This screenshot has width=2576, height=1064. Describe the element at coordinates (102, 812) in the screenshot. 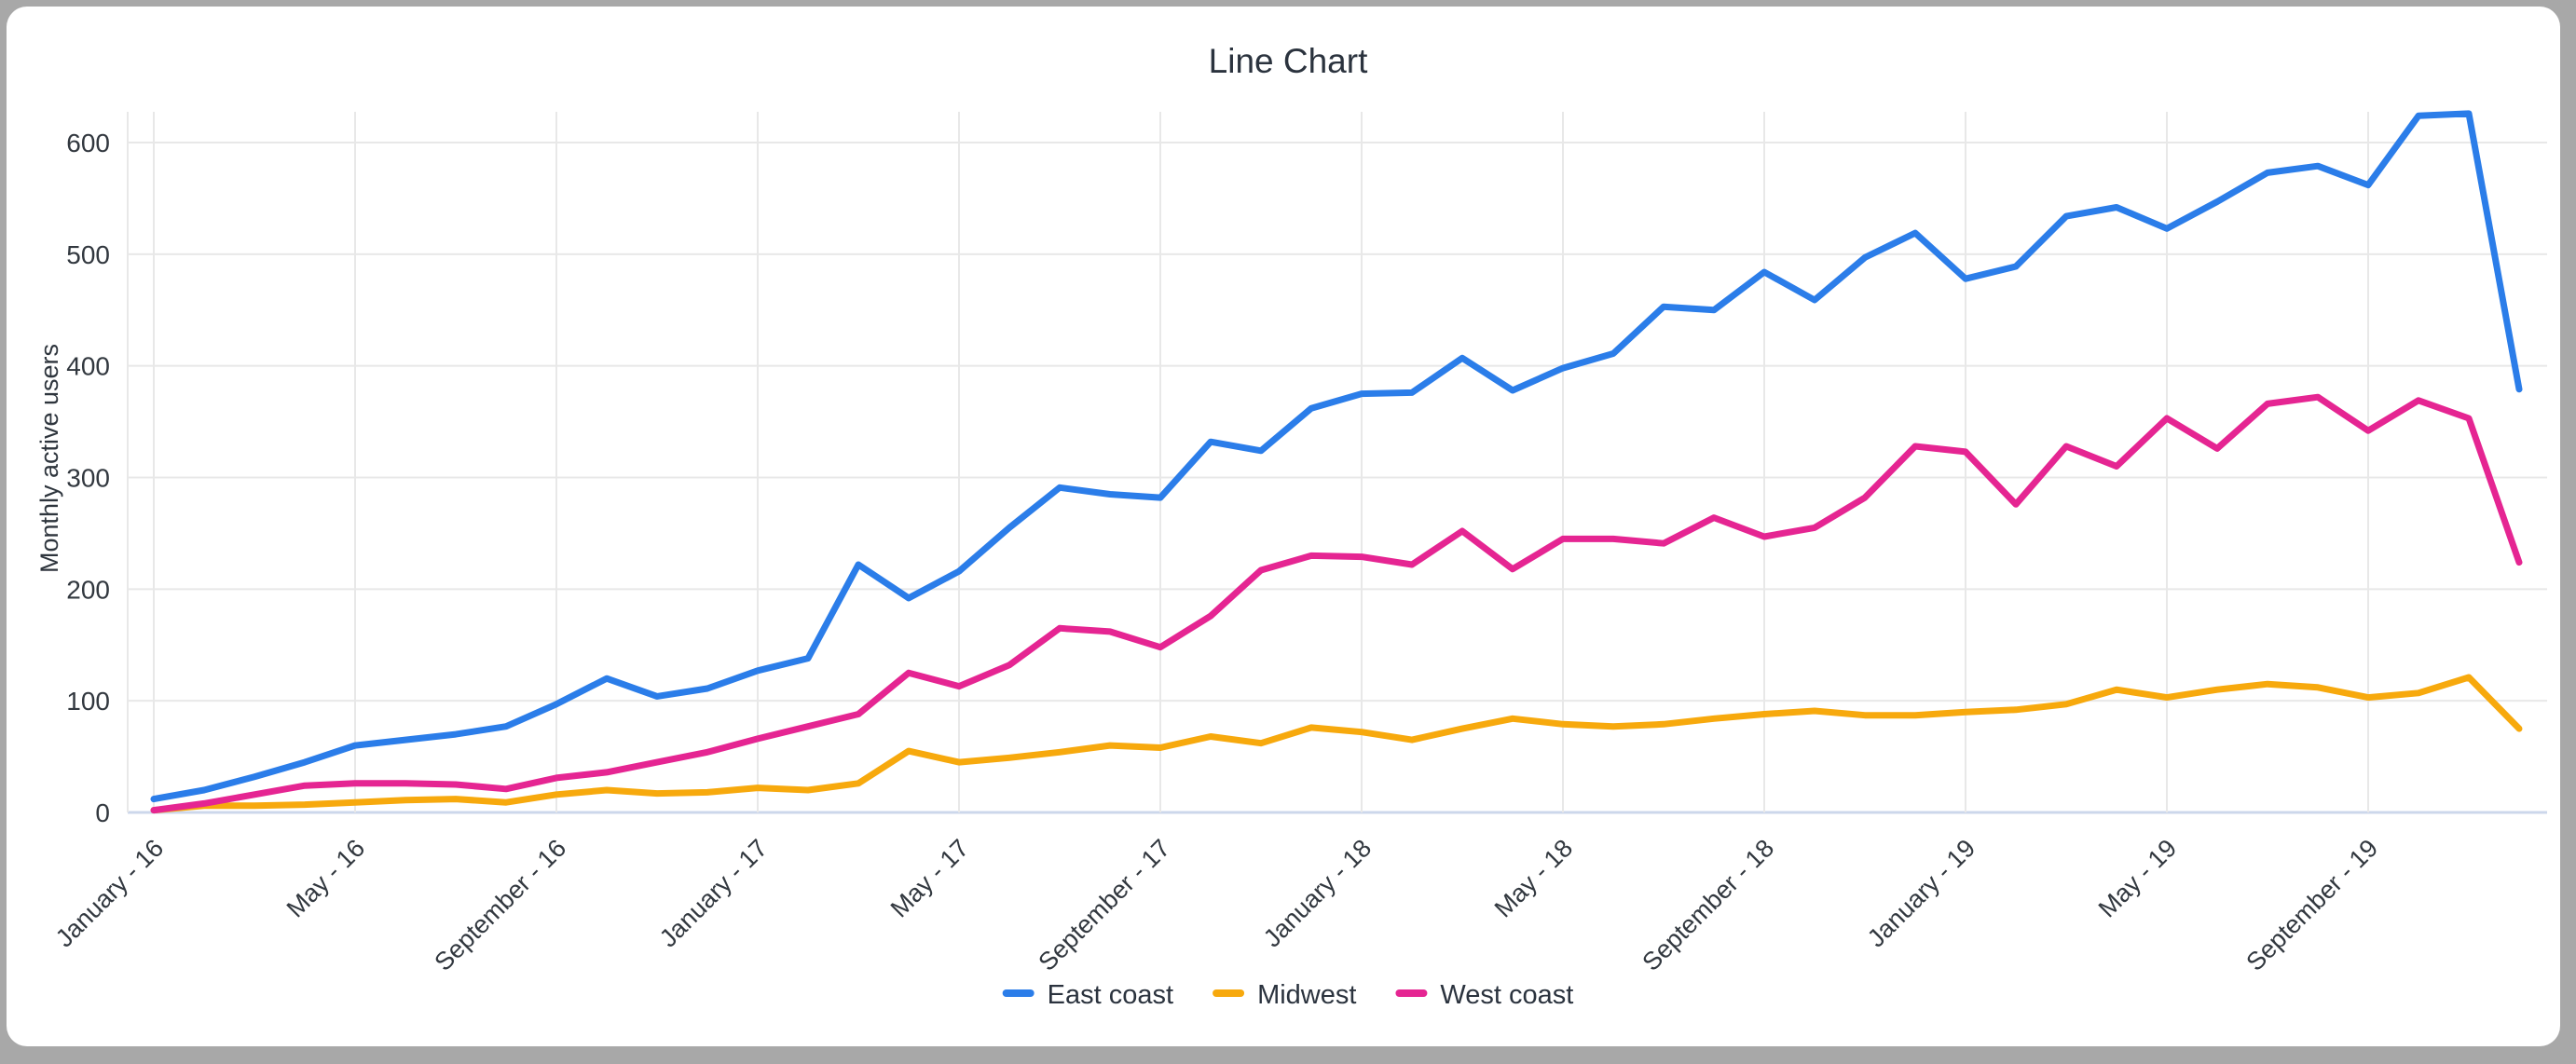

I see `y-tick-label: 0` at that location.